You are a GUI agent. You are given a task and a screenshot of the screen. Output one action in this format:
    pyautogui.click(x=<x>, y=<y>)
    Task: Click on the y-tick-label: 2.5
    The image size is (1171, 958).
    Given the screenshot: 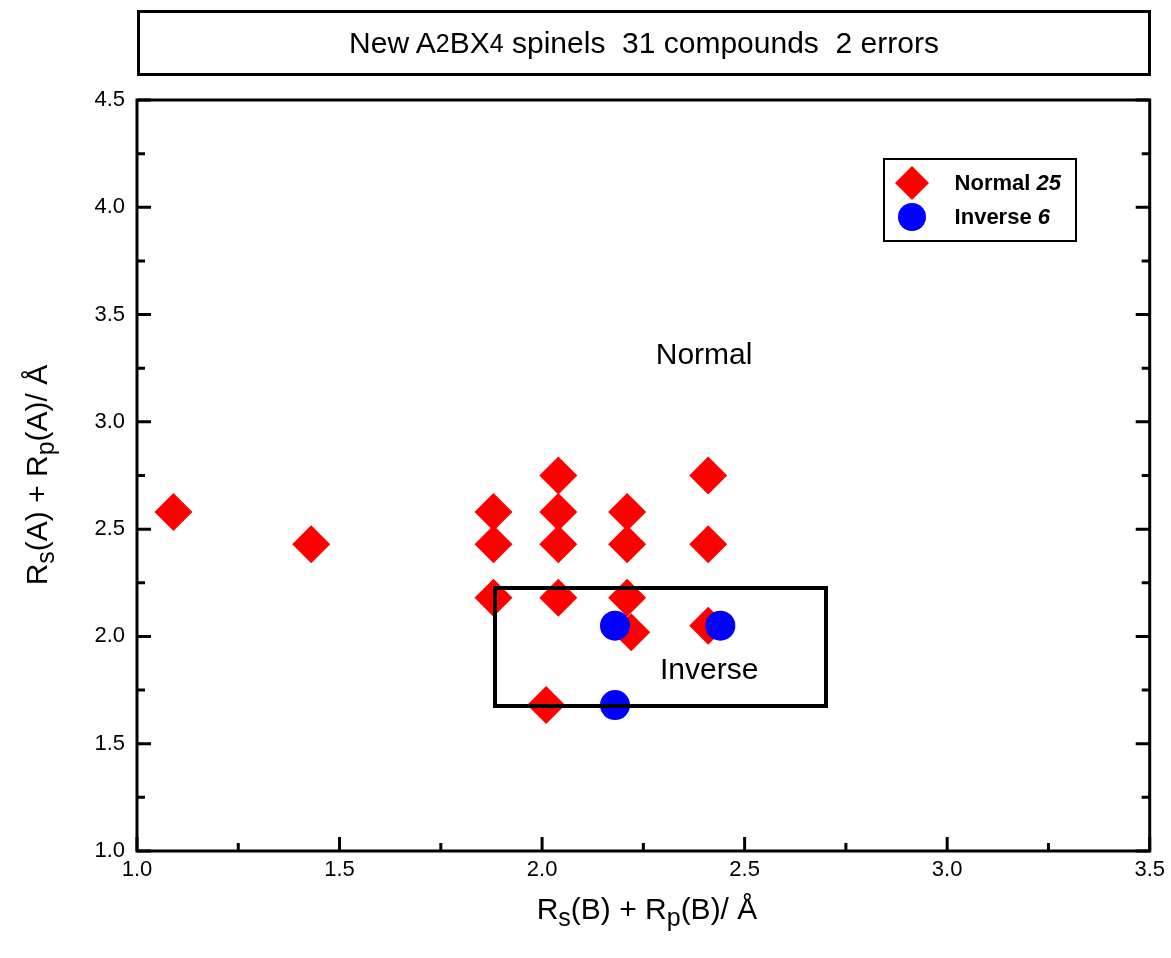 What is the action you would take?
    pyautogui.click(x=109, y=528)
    